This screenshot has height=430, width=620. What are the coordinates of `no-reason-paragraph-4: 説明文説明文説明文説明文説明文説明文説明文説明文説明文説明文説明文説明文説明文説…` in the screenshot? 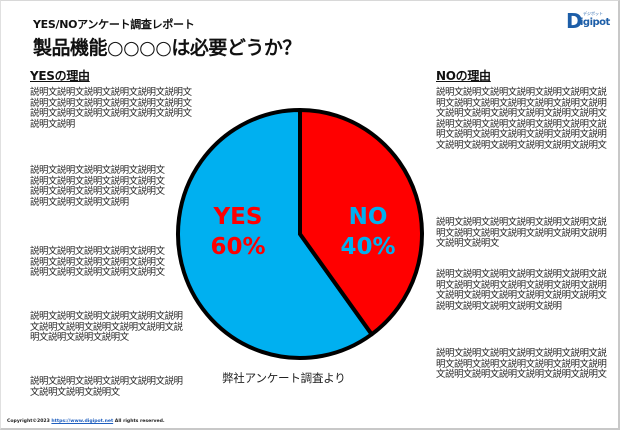 It's located at (521, 364).